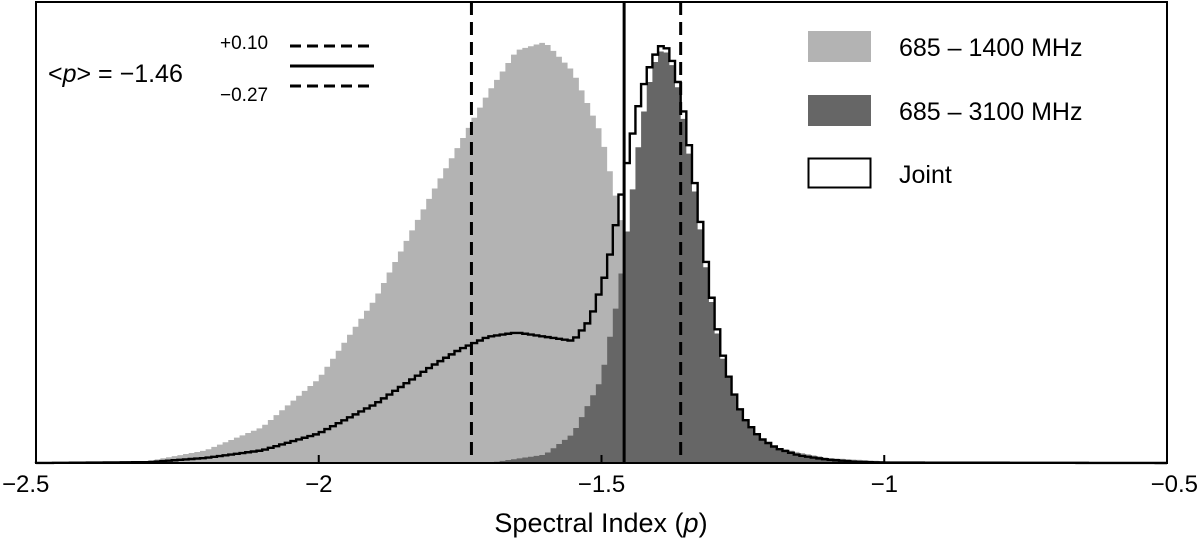 The image size is (1200, 546). I want to click on legend-label-1400: 685 – 1400 MHz, so click(990, 48).